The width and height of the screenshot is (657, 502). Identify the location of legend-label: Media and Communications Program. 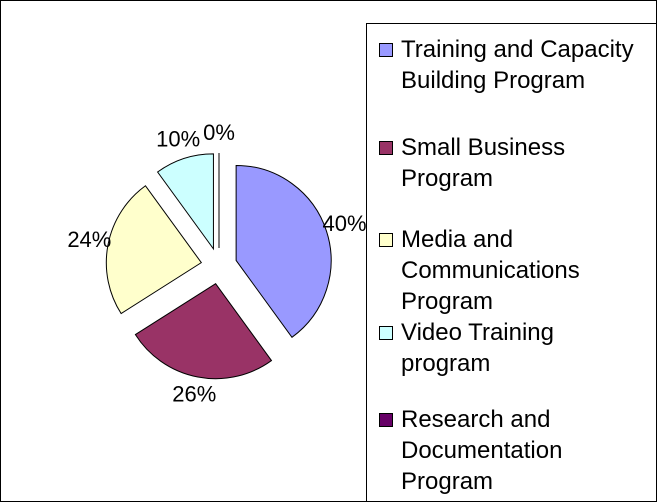
(490, 270).